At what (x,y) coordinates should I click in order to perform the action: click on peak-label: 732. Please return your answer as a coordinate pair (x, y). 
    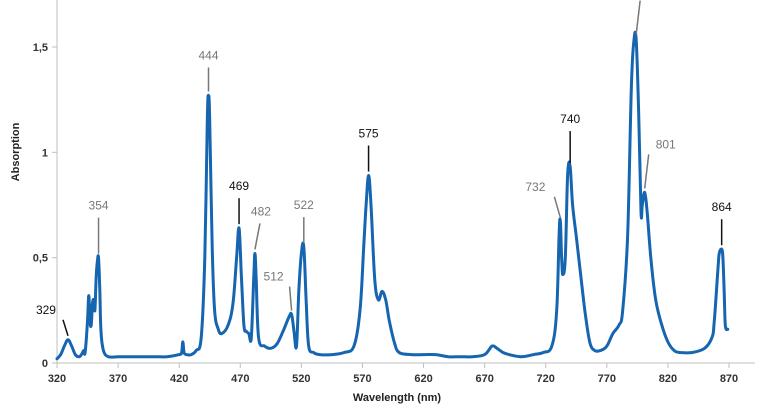
    Looking at the image, I should click on (535, 187).